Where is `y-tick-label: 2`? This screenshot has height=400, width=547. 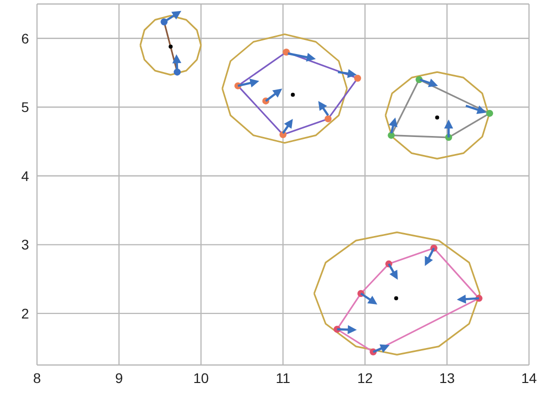
y-tick-label: 2 is located at coordinates (25, 313).